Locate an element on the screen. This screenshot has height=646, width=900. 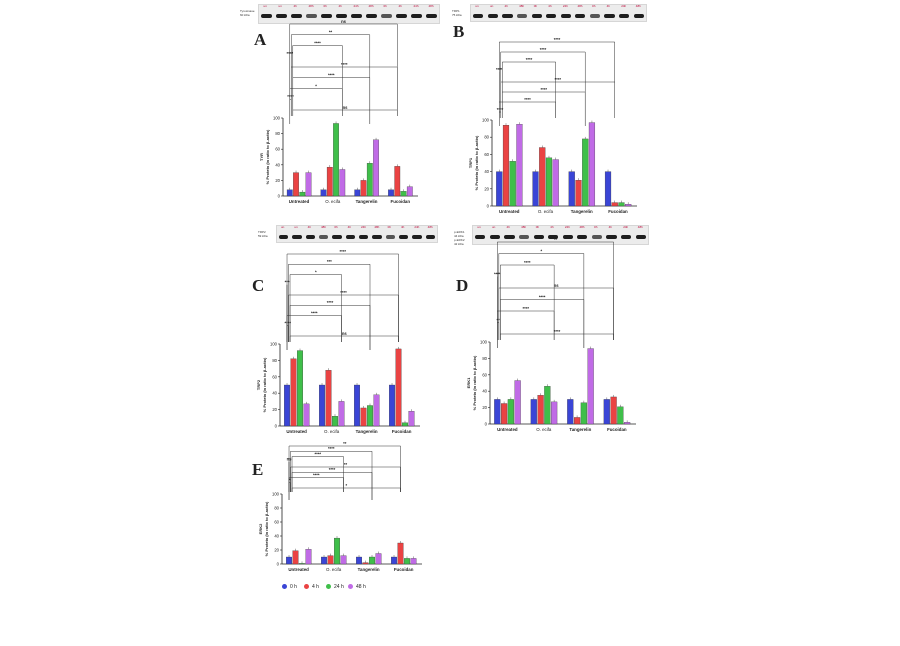
blot-lane-label: un is located at coordinates (265, 6).